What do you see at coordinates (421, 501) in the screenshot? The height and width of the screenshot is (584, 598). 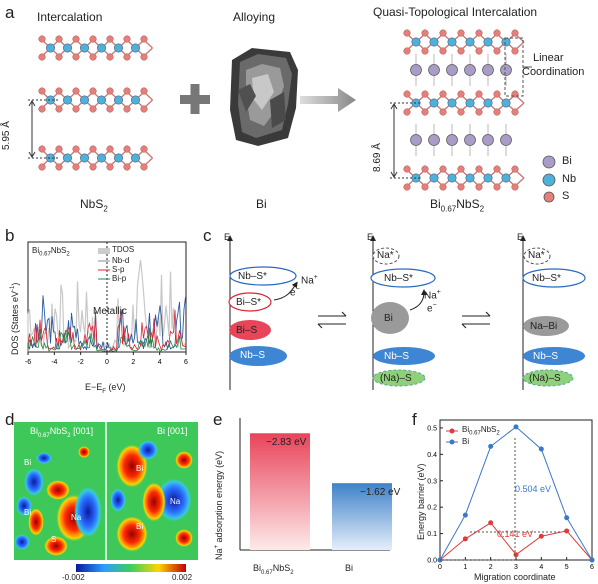 I see `f-ylabel: Energy barrier (eV)` at bounding box center [421, 501].